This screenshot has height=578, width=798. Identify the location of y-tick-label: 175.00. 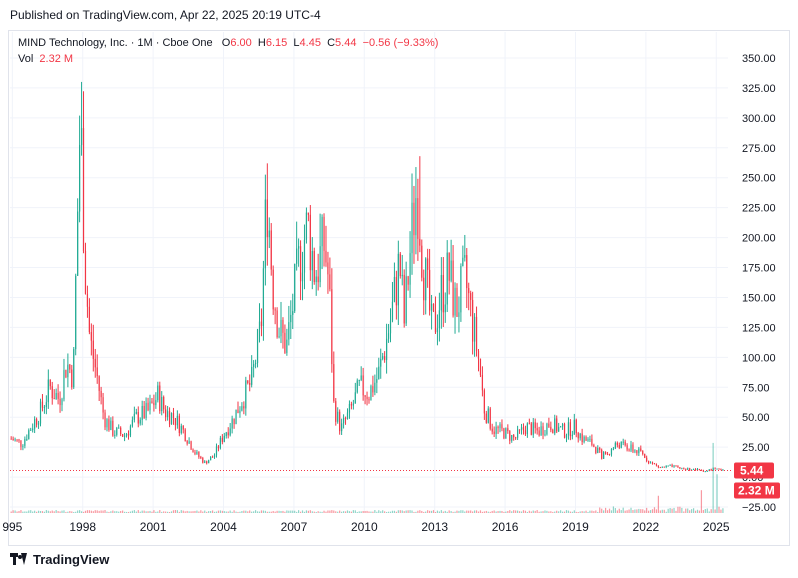
(759, 269).